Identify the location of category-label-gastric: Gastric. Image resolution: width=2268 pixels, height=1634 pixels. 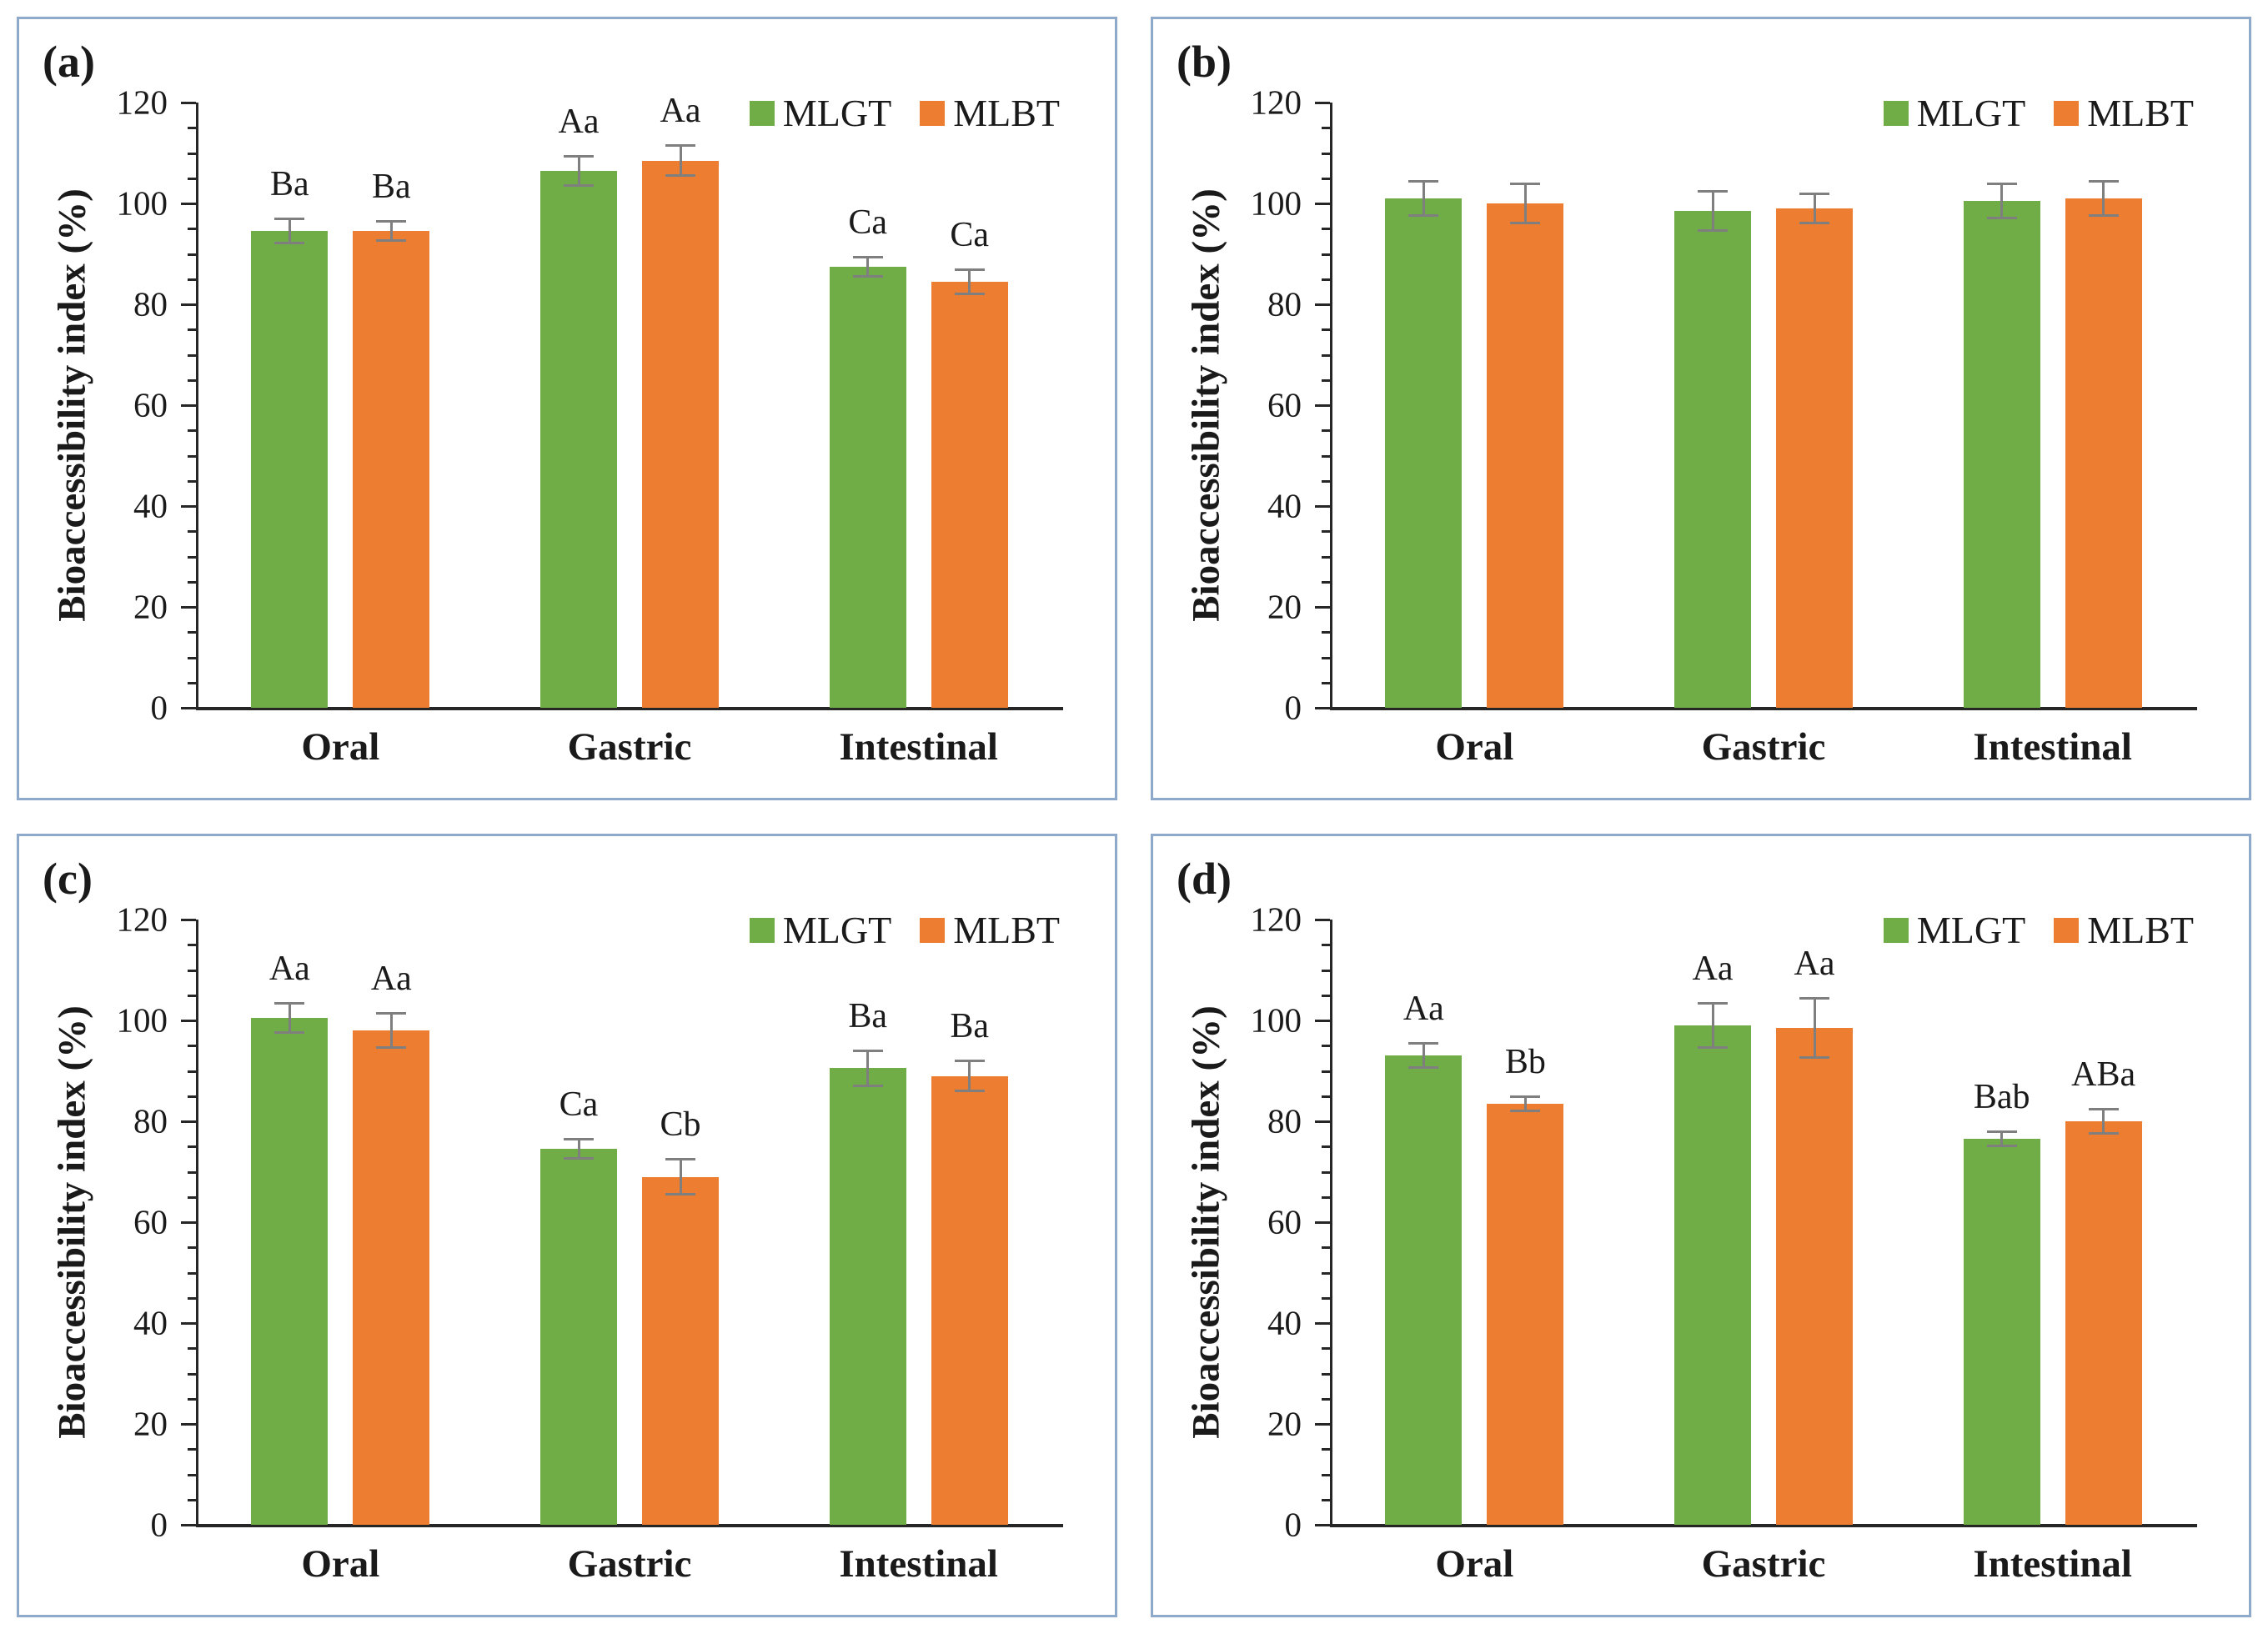
(1763, 1564).